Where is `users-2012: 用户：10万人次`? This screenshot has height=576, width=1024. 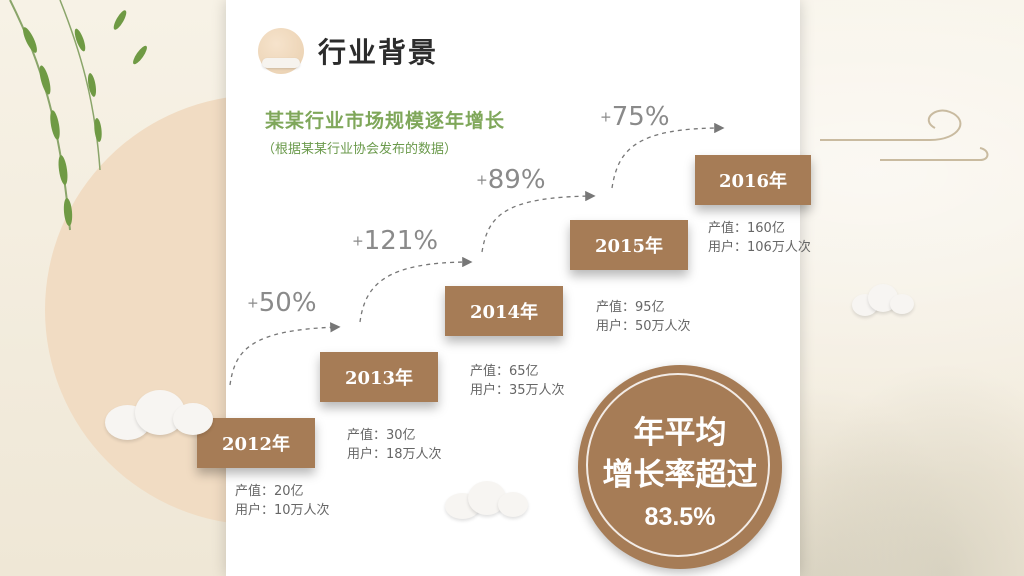
users-2012: 用户：10万人次 is located at coordinates (282, 510).